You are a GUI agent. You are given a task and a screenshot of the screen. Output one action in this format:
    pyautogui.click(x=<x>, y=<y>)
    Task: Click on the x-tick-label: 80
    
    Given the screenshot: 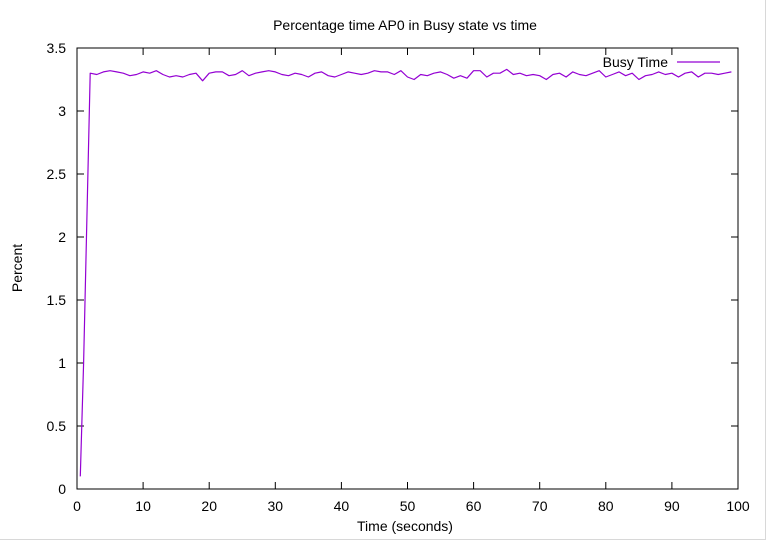 What is the action you would take?
    pyautogui.click(x=606, y=506)
    